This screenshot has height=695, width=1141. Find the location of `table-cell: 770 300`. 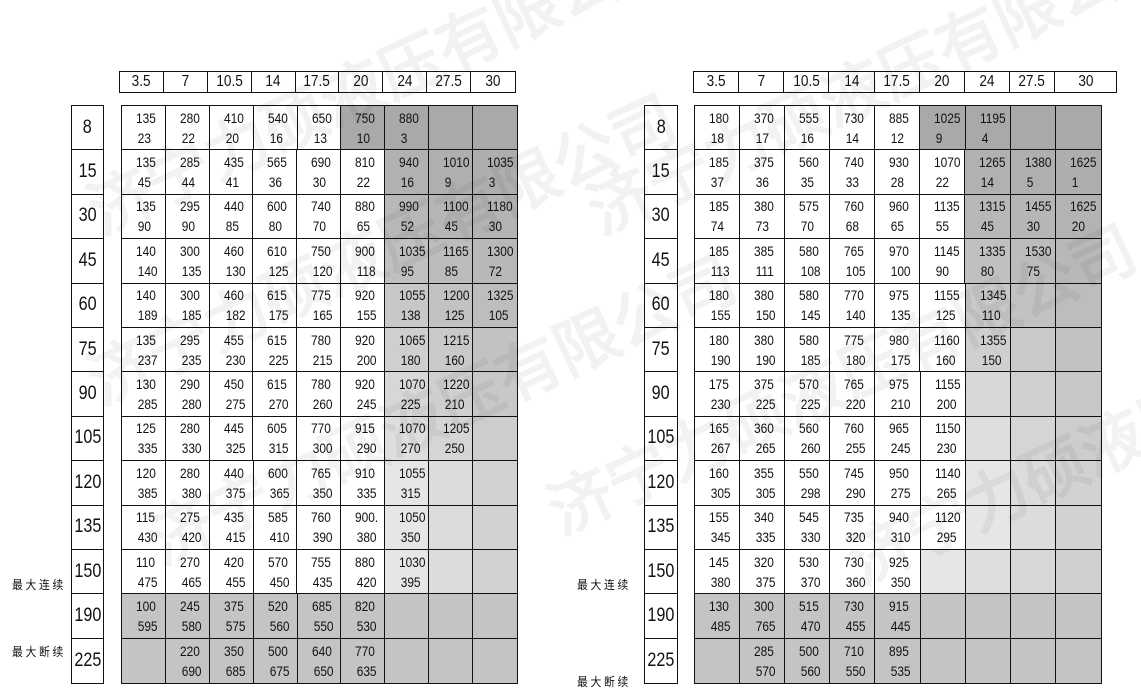

table-cell: 770 300 is located at coordinates (319, 438).